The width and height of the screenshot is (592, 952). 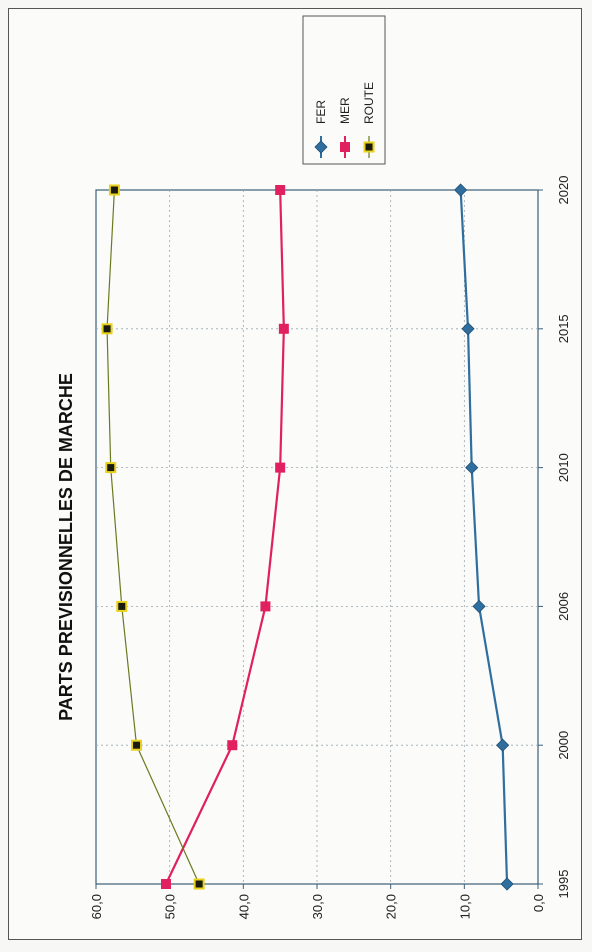 What do you see at coordinates (345, 110) in the screenshot?
I see `legend-label-mer: MER` at bounding box center [345, 110].